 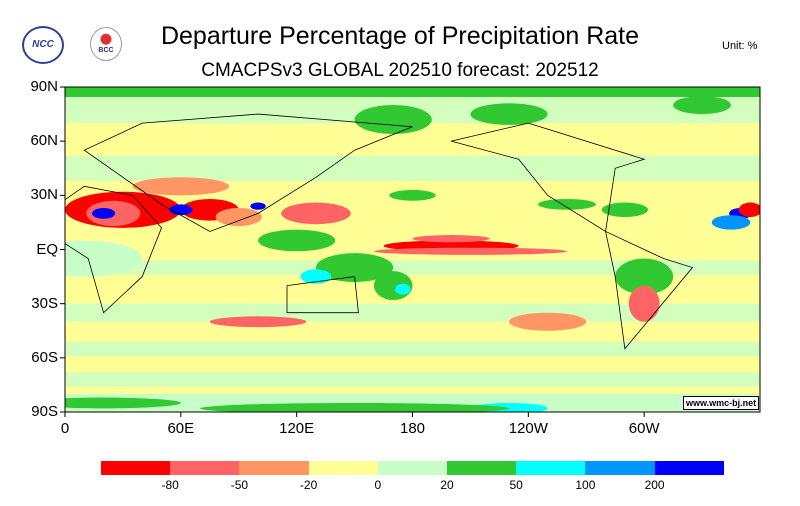 I want to click on colorbar-label: 20, so click(x=447, y=485).